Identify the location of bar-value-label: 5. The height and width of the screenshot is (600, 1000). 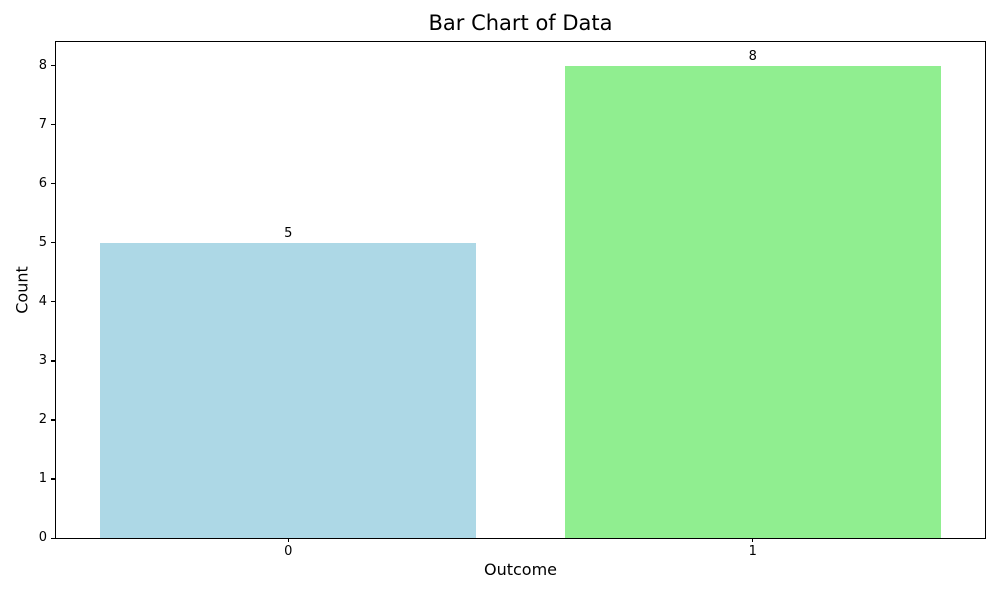
(288, 233).